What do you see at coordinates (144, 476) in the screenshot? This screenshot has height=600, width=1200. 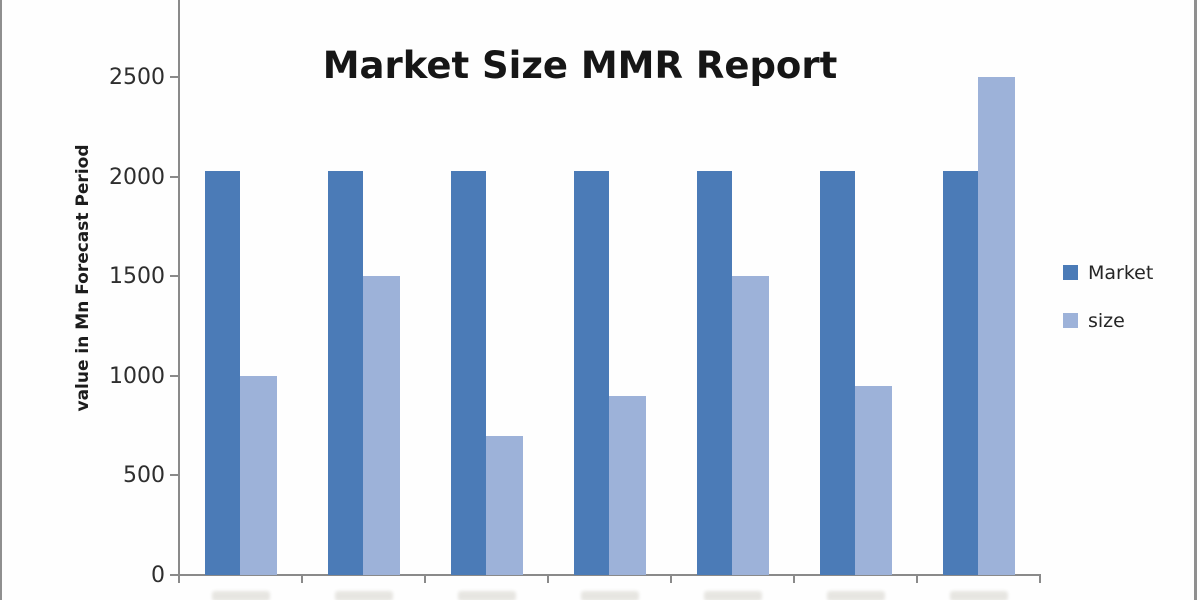 I see `y-tick-label: 500` at bounding box center [144, 476].